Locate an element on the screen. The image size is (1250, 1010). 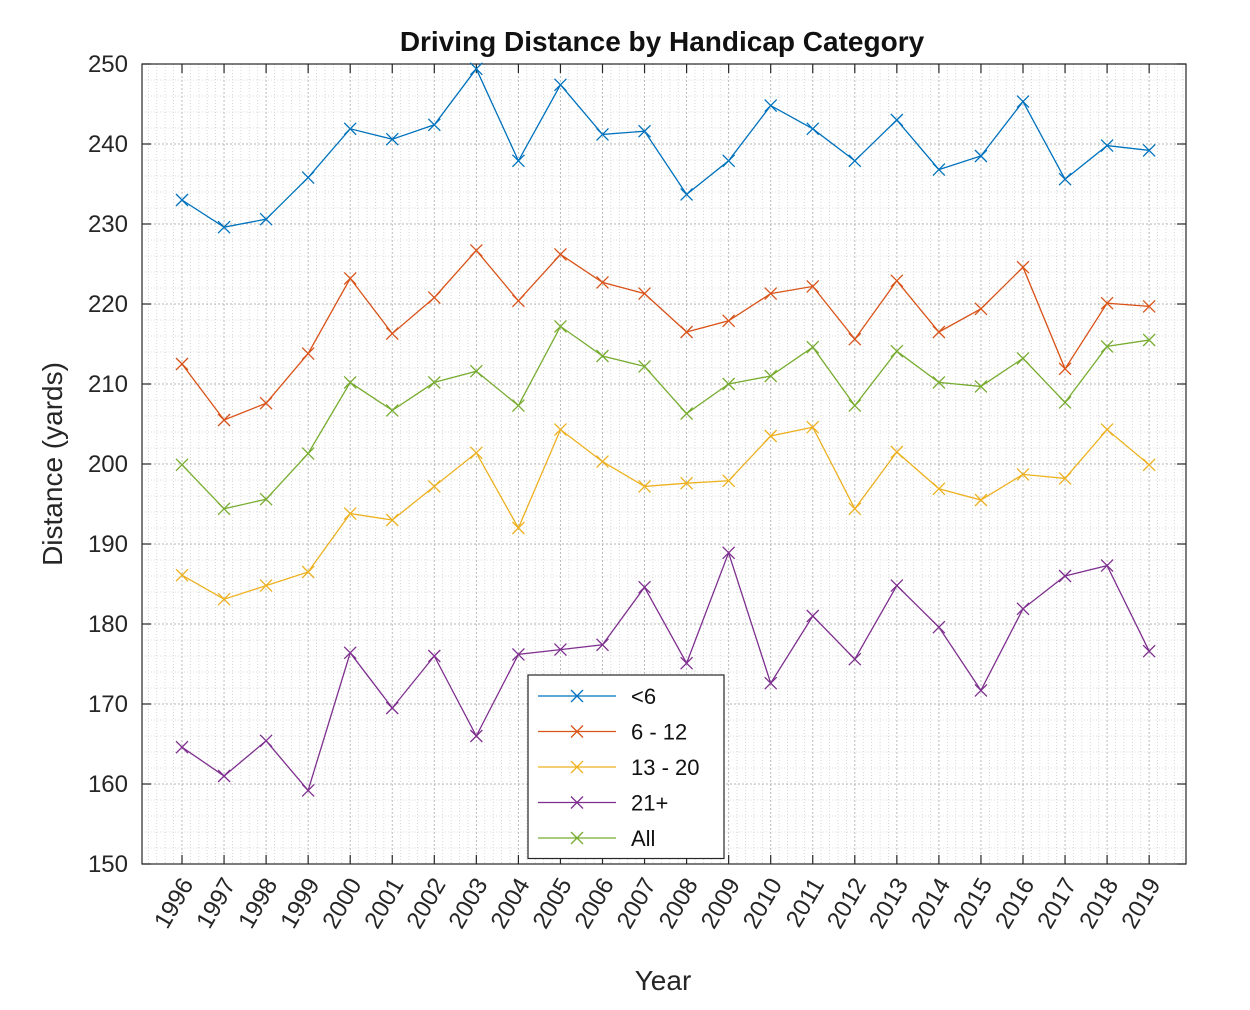
y-axis-label: Distance (yards) is located at coordinates (52, 464).